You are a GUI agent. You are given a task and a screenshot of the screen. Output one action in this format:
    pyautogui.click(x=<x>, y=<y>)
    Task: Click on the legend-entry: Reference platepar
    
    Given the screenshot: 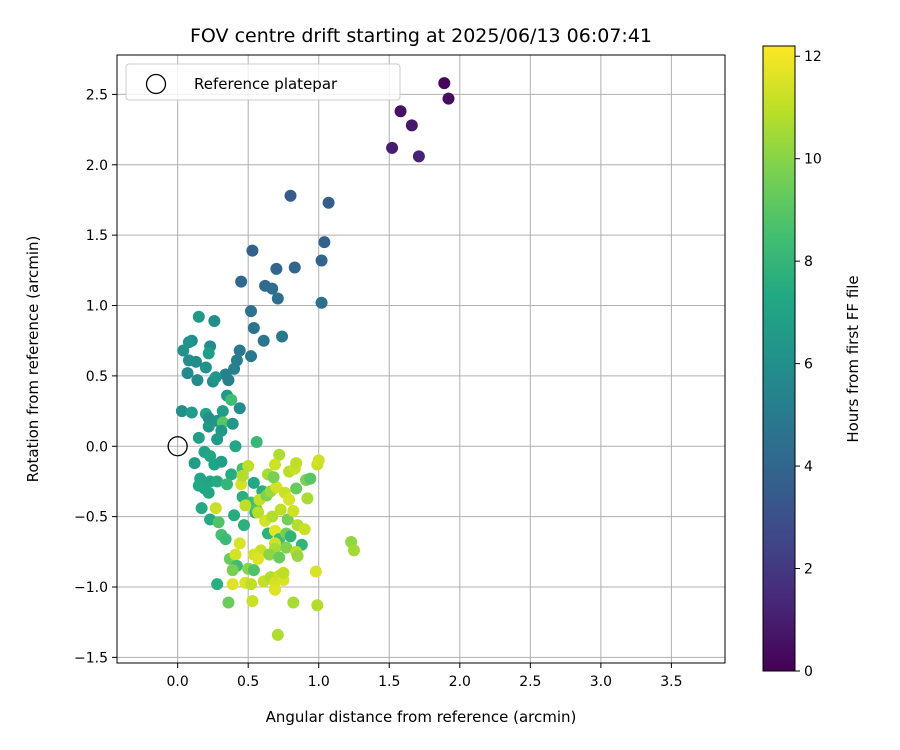 What is the action you would take?
    pyautogui.click(x=266, y=84)
    